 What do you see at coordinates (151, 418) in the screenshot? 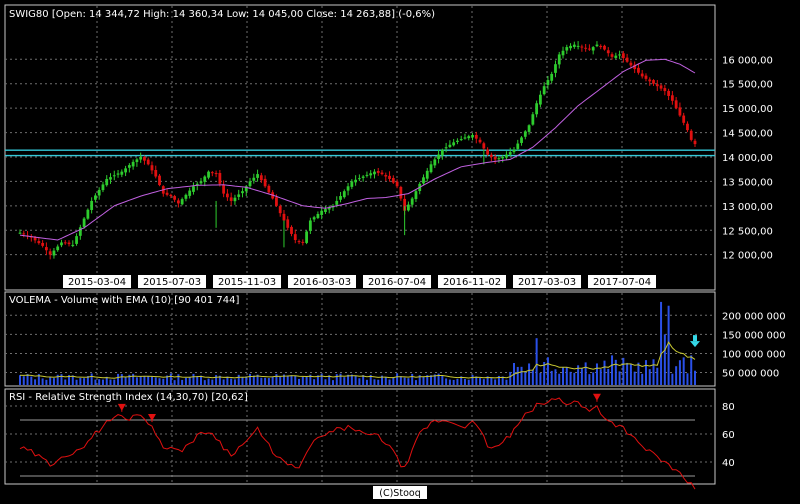
I see `rsi-marker` at bounding box center [151, 418].